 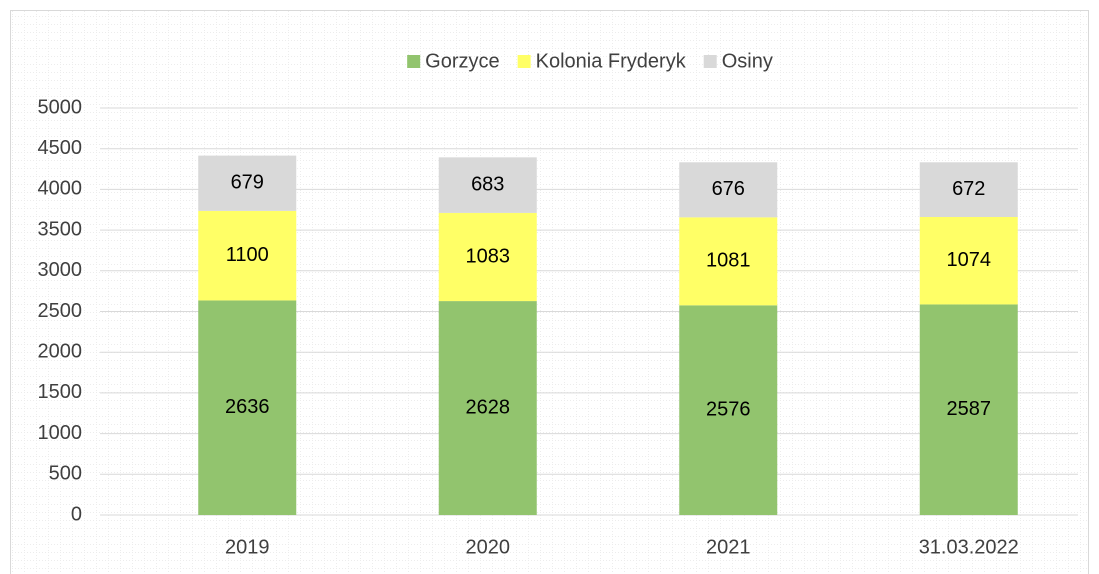 What do you see at coordinates (60, 189) in the screenshot?
I see `y-tick-label: 4000` at bounding box center [60, 189].